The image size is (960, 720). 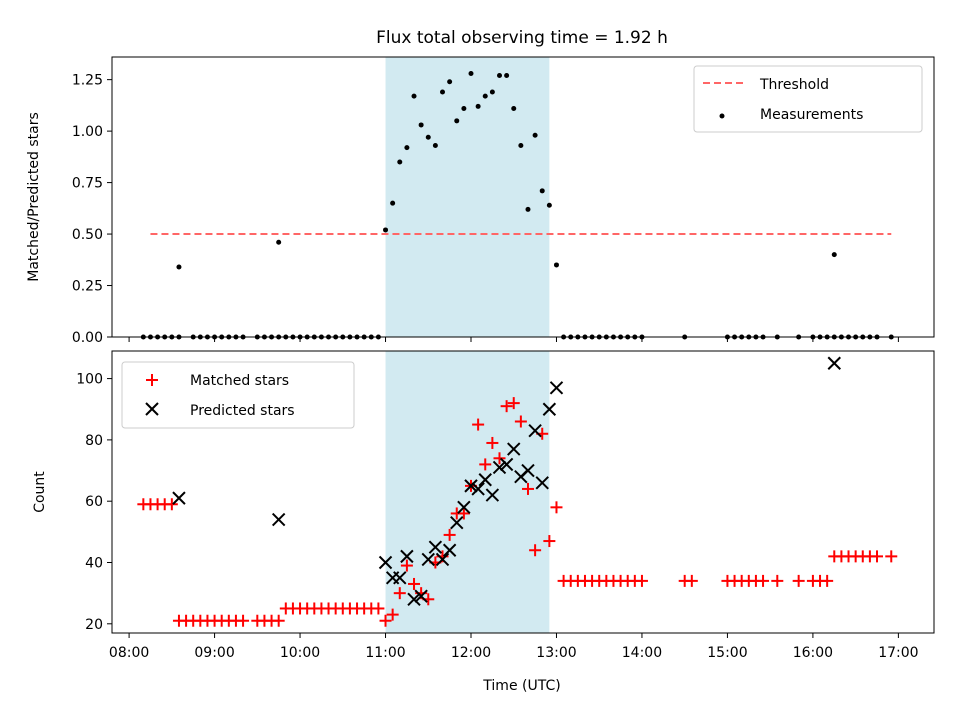 What do you see at coordinates (214, 653) in the screenshot?
I see `x-tick-label: 09:00` at bounding box center [214, 653].